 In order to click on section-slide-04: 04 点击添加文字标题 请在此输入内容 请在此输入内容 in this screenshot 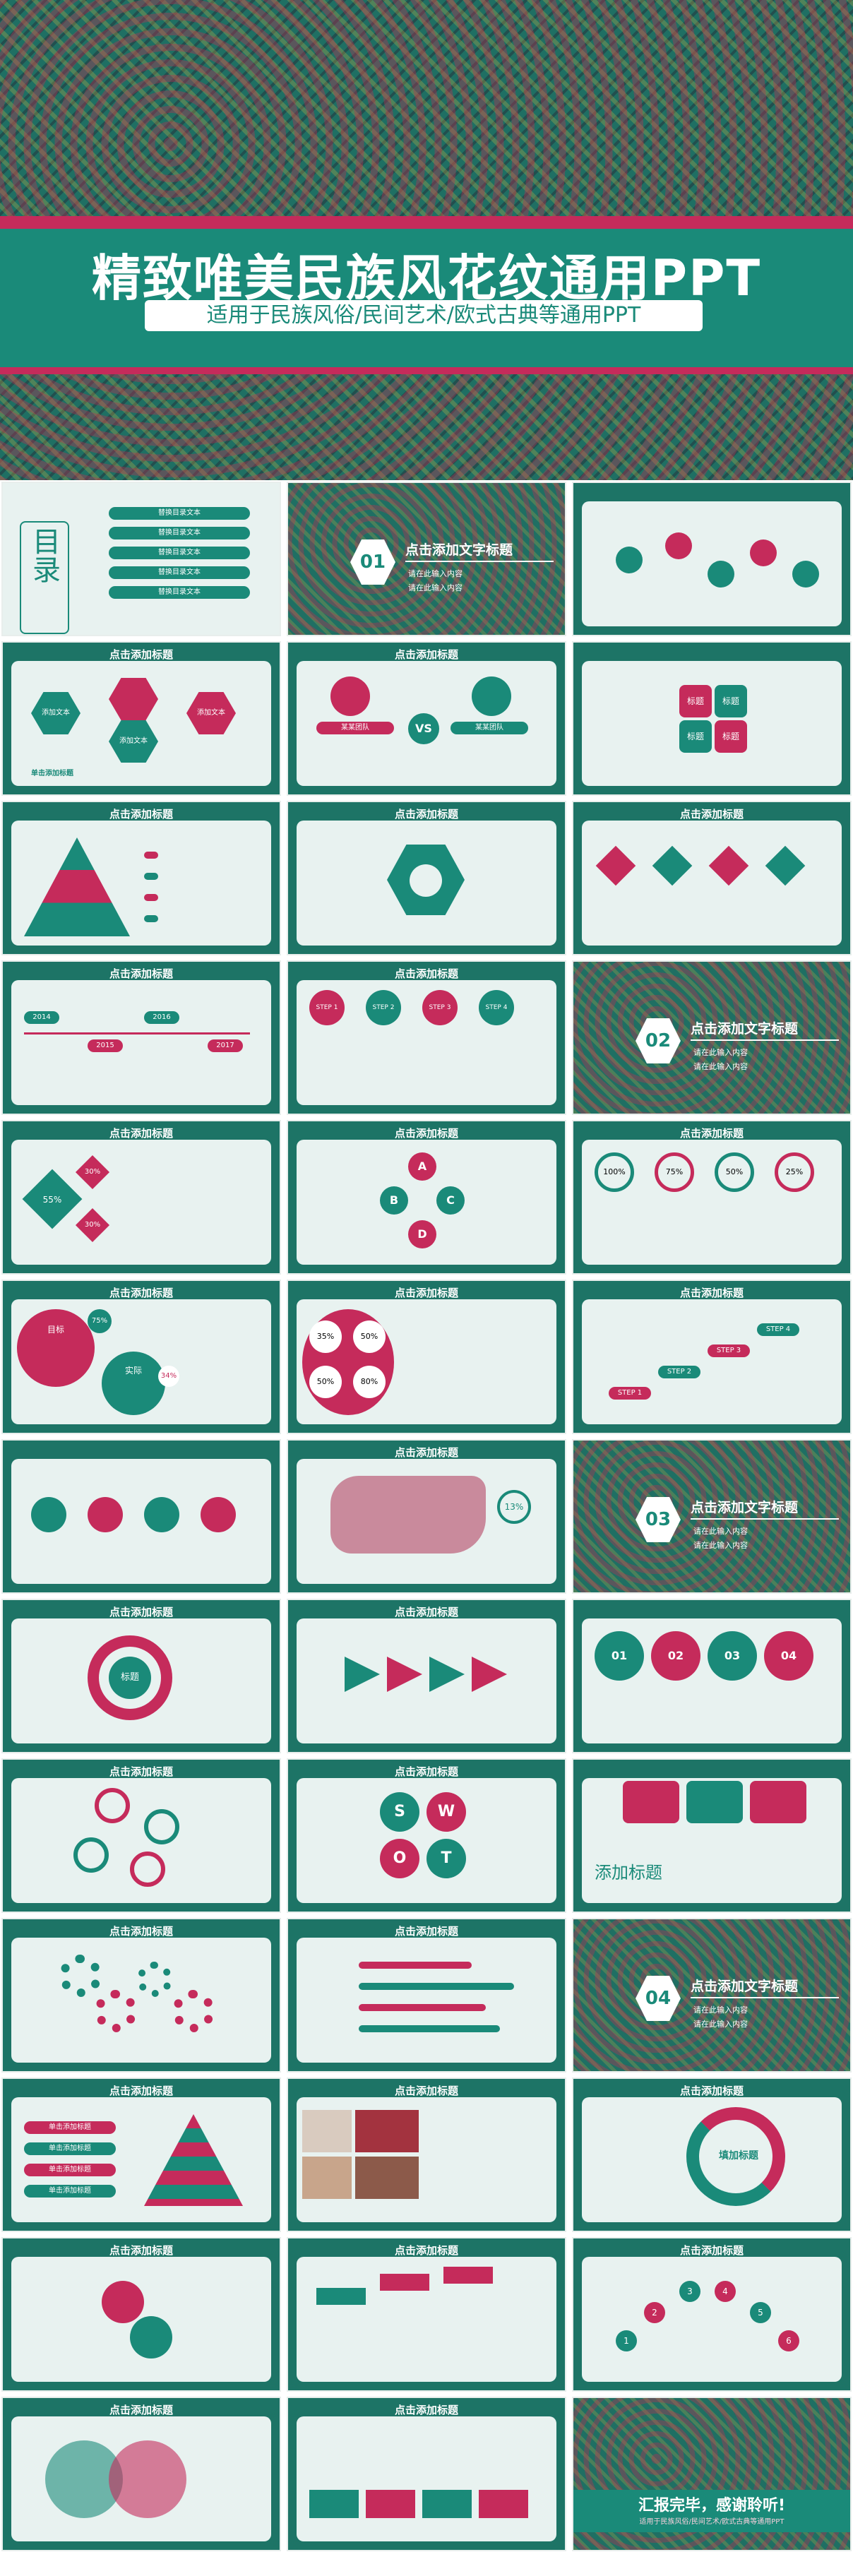, I will do `click(712, 1995)`.